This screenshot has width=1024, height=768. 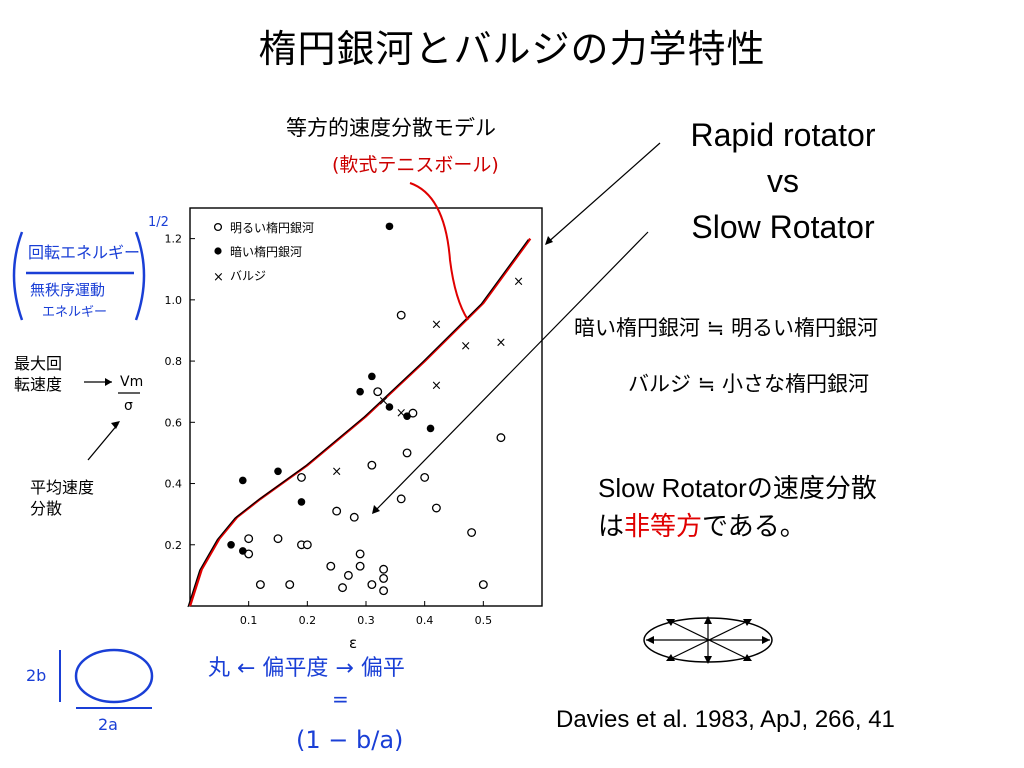 I want to click on rotator-heading: Rapid rotator vs Slow Rotator, so click(x=783, y=181).